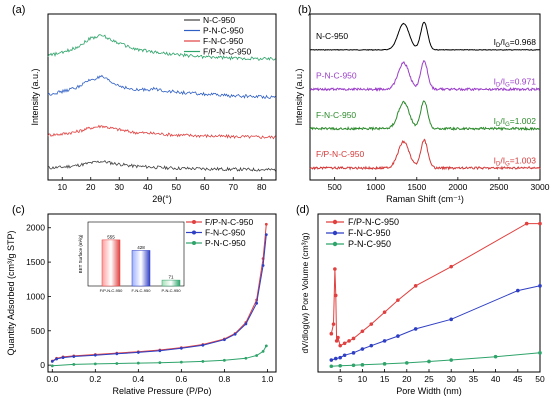 This screenshot has height=410, width=554. I want to click on panel-c-xtick-label: 0.2, so click(95, 379).